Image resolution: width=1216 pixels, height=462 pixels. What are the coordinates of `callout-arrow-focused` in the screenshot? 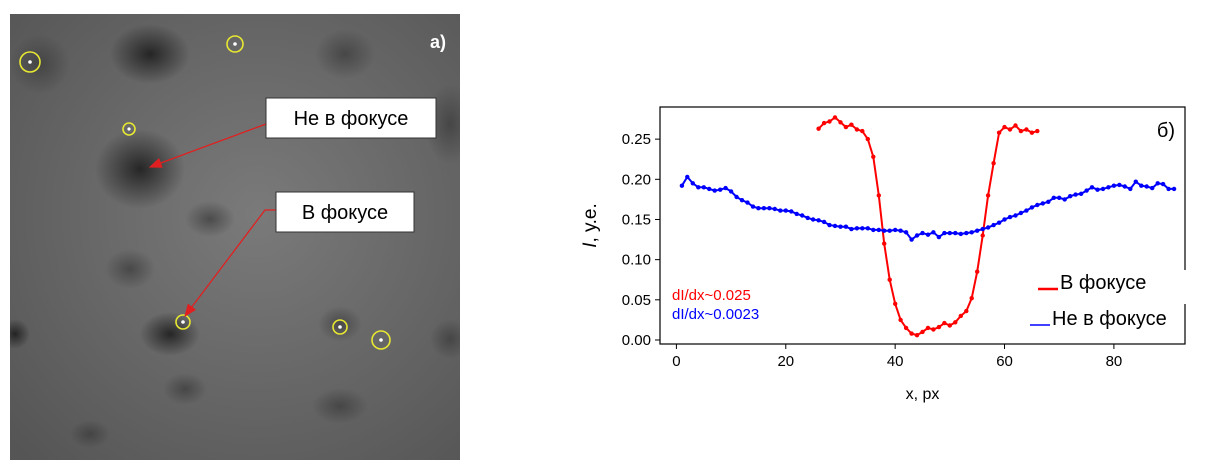 It's located at (231, 263).